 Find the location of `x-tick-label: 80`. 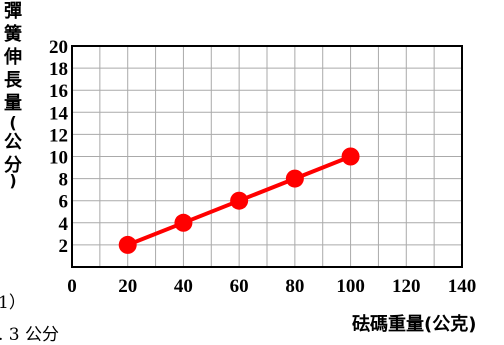

x-tick-label: 80 is located at coordinates (294, 286).